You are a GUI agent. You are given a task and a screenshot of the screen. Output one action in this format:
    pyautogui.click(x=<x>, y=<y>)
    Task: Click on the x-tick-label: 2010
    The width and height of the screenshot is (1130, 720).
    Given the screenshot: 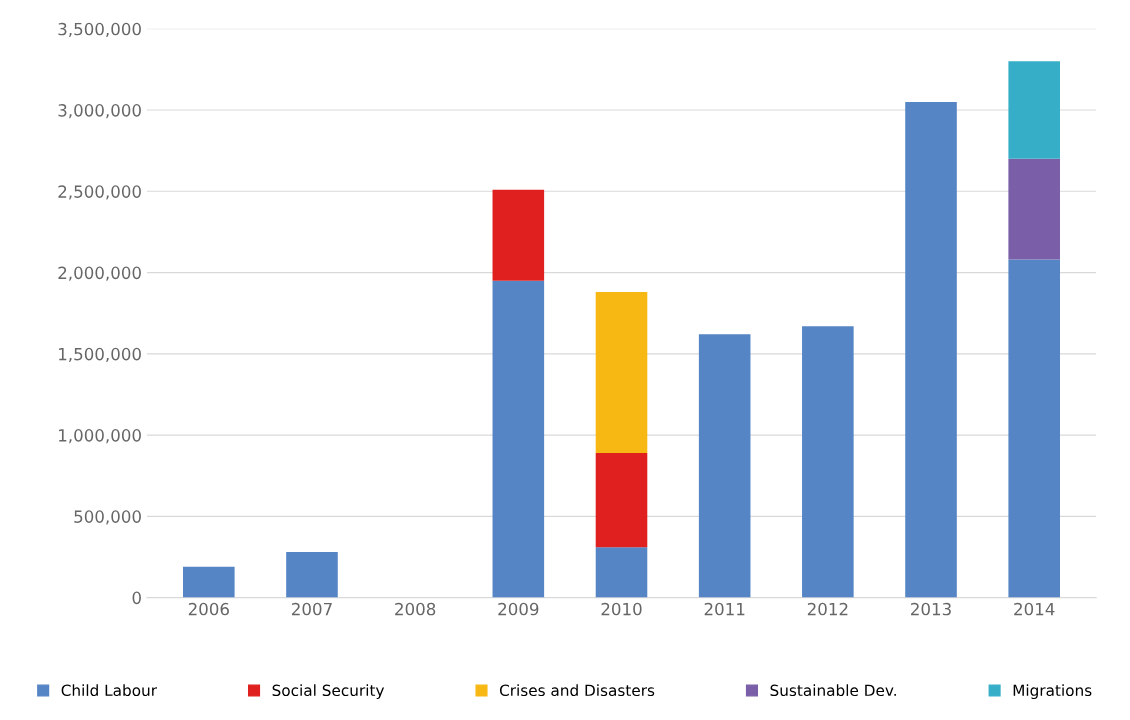 What is the action you would take?
    pyautogui.click(x=621, y=609)
    